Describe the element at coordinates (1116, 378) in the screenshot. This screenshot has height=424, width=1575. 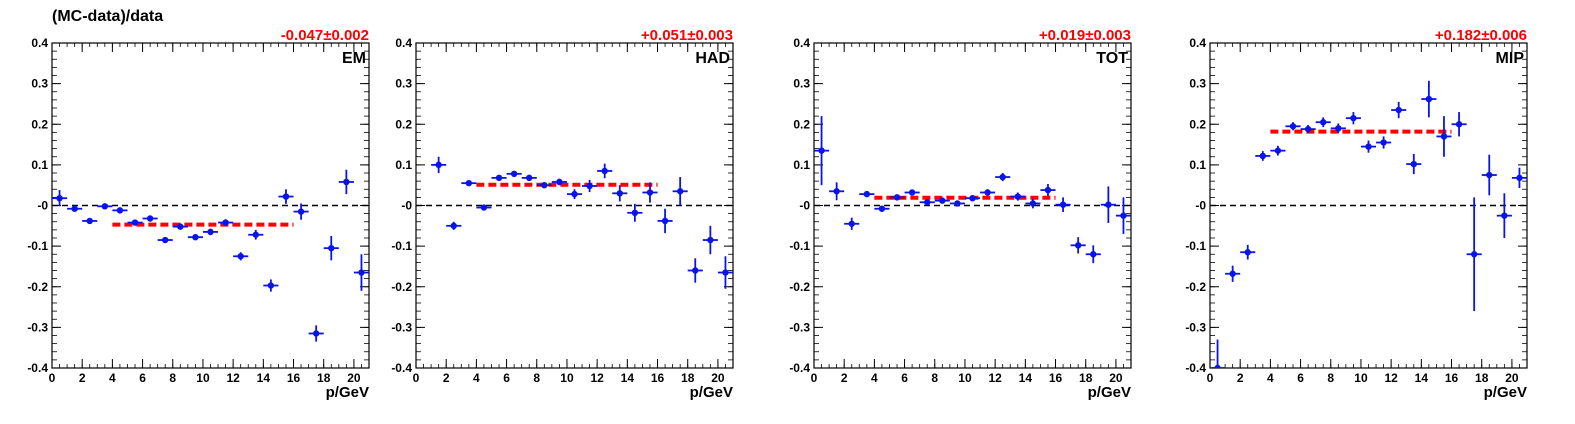
I see `x-tick-label: 20` at that location.